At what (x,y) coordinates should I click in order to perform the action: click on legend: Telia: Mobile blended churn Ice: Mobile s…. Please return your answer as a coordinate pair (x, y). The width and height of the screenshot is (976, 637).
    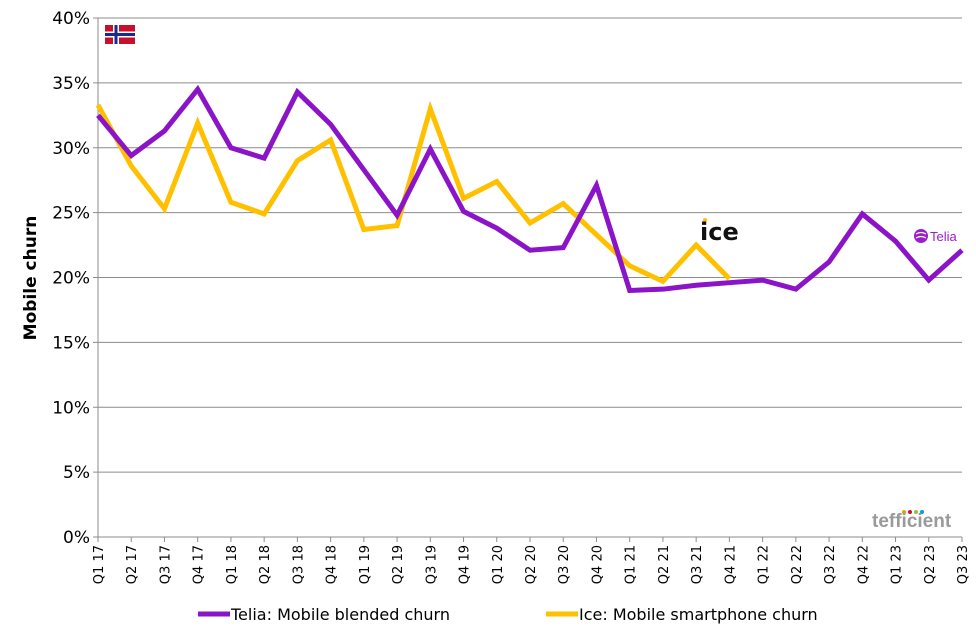
    Looking at the image, I should click on (508, 614).